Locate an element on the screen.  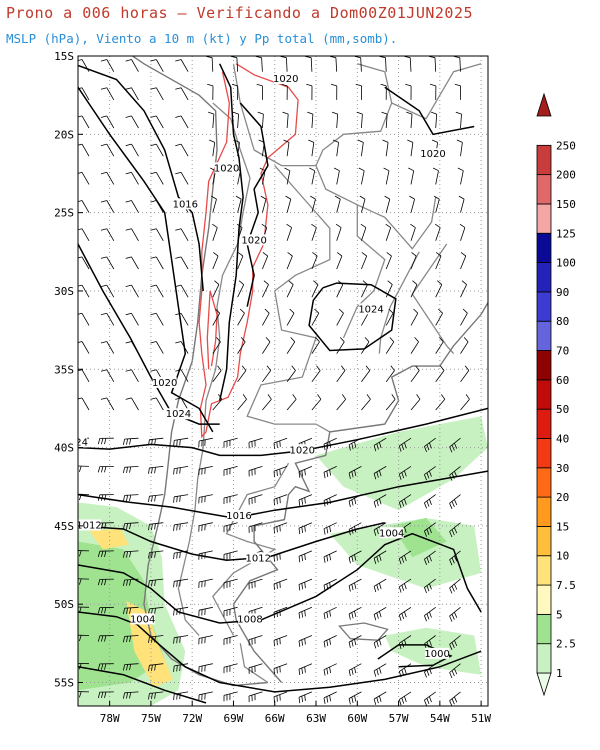
latitude-label: 20S is located at coordinates (64, 134).